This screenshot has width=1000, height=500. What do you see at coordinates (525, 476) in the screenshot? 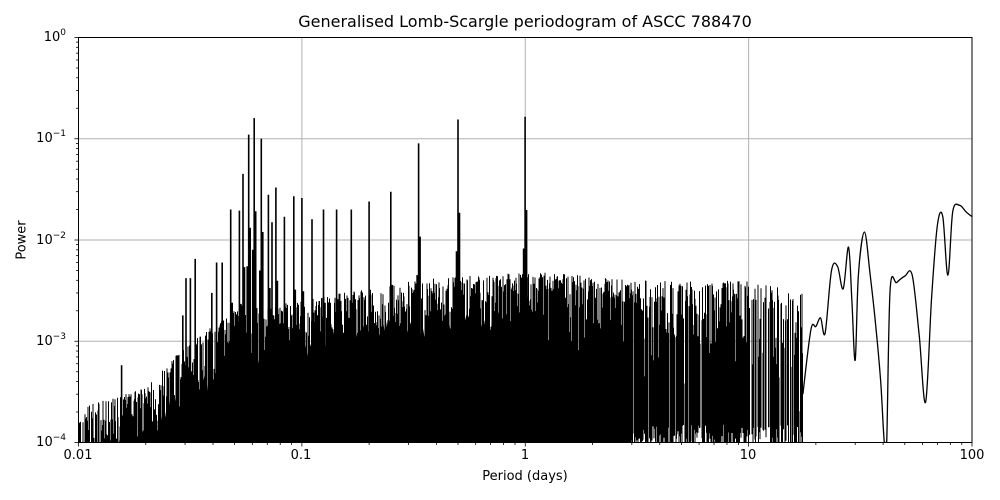
I see `x-axis-label: Period (days)` at bounding box center [525, 476].